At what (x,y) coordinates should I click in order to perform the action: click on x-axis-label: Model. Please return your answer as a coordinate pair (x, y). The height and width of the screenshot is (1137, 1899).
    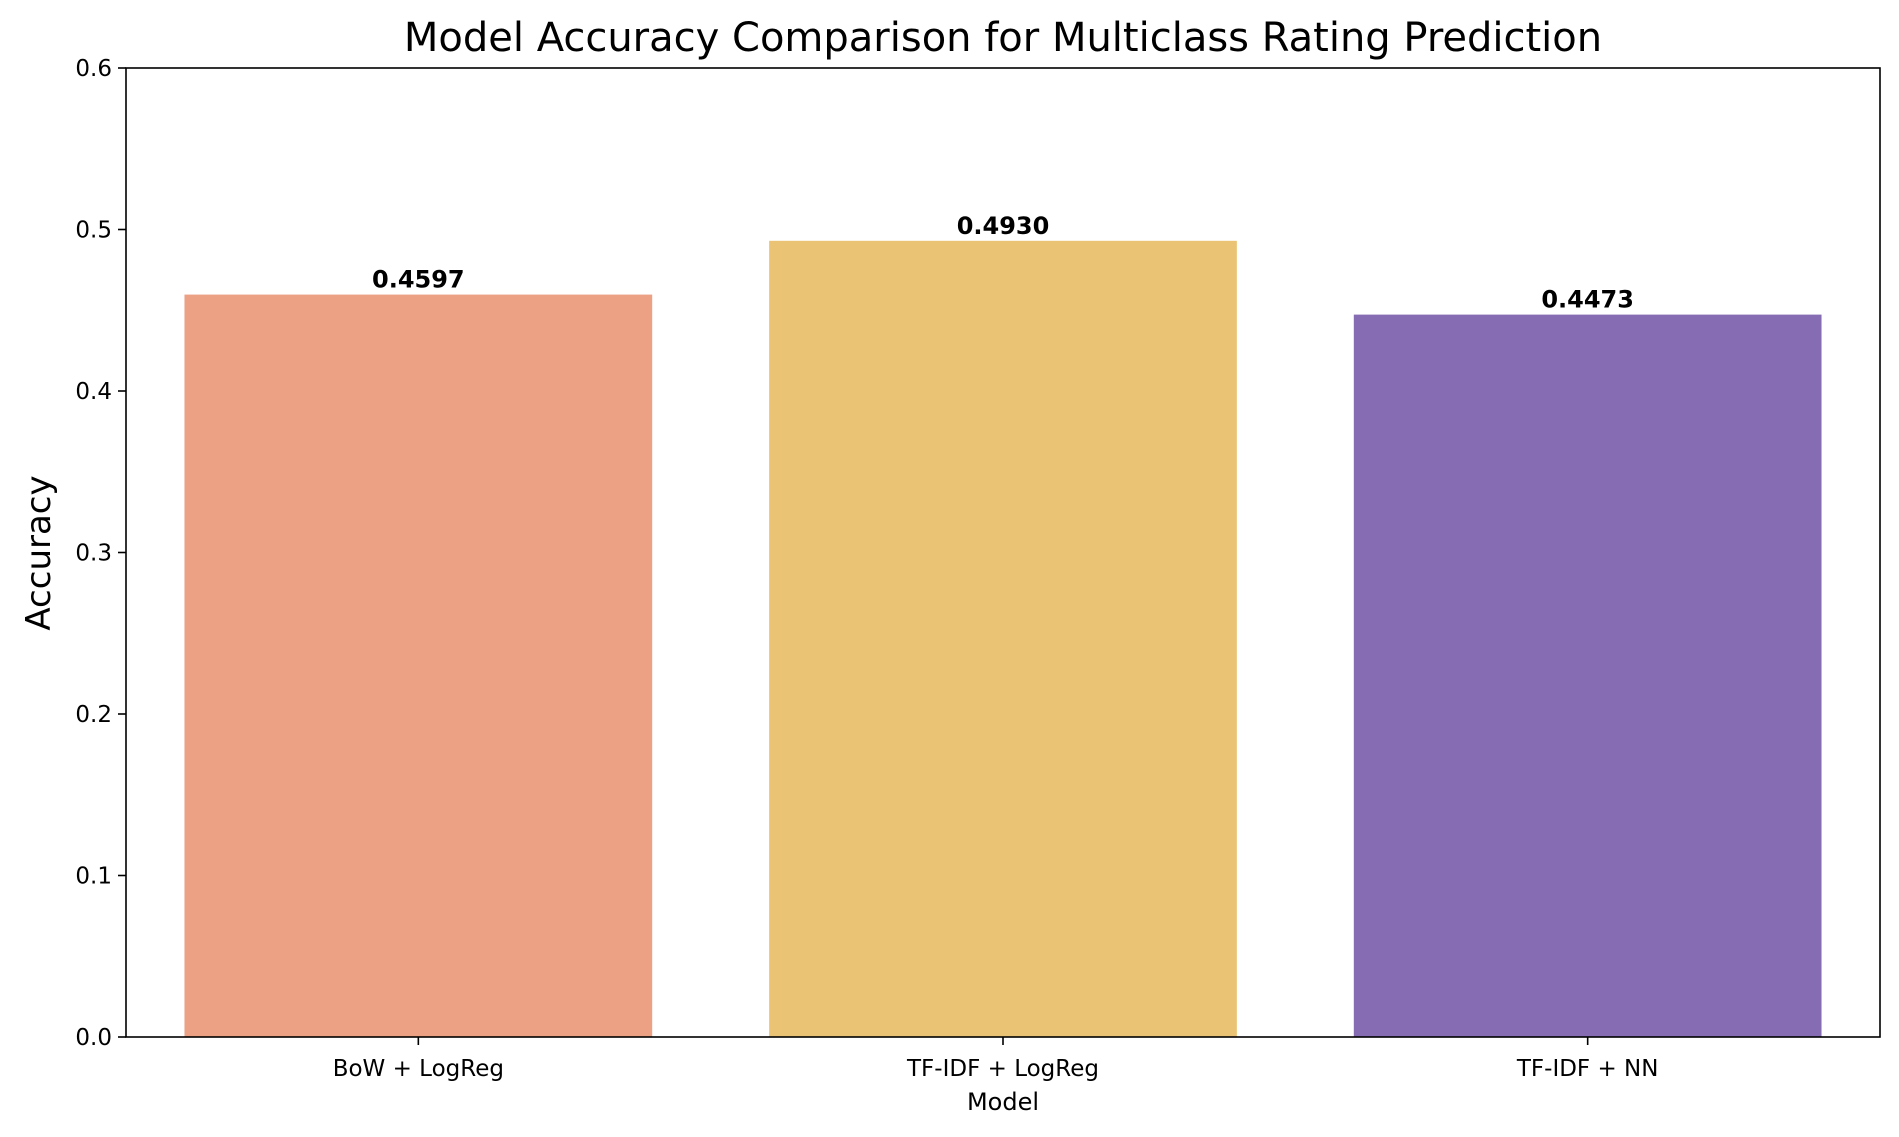
    Looking at the image, I should click on (1003, 1102).